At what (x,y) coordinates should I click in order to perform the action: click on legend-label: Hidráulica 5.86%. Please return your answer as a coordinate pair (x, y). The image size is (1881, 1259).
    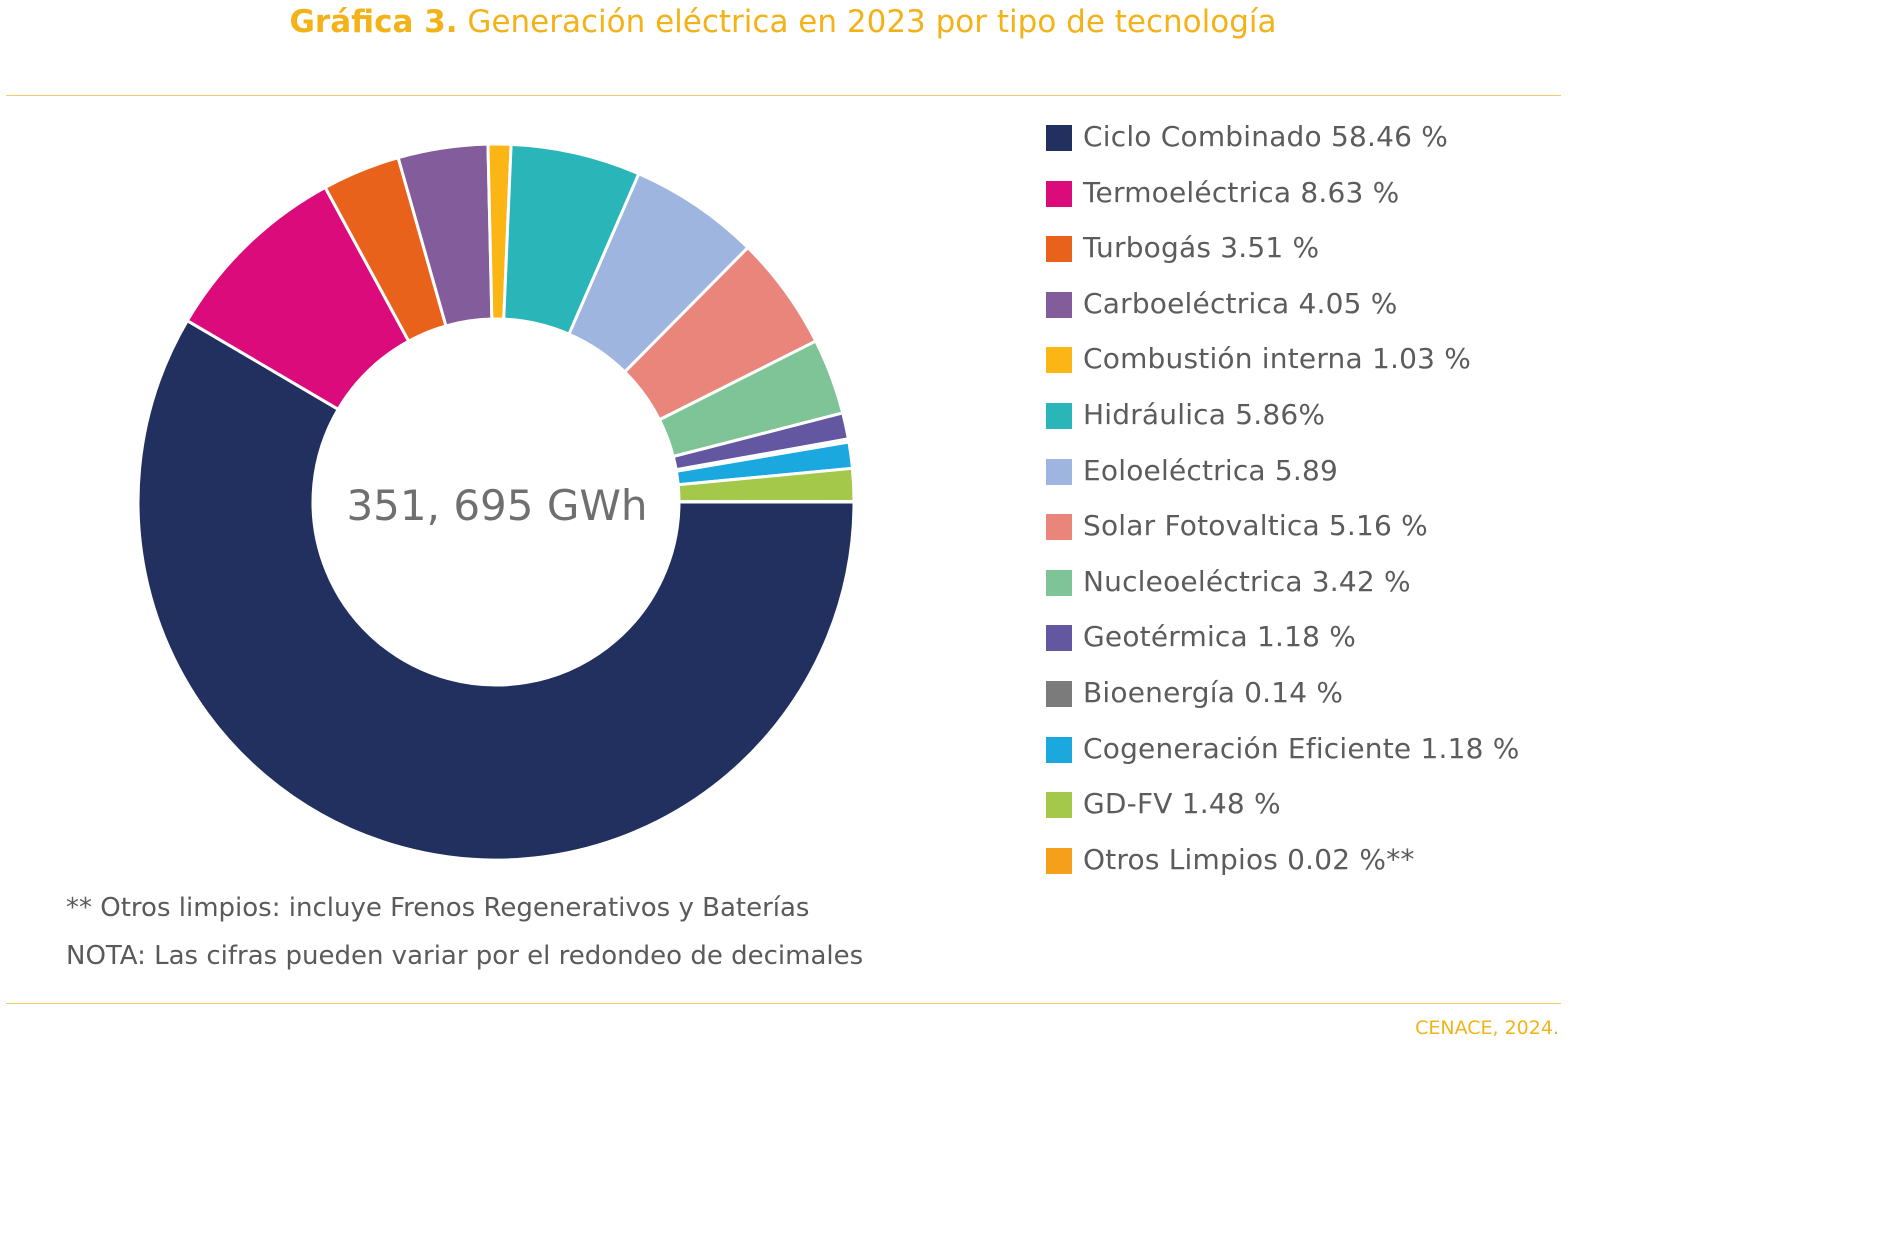
    Looking at the image, I should click on (1204, 414).